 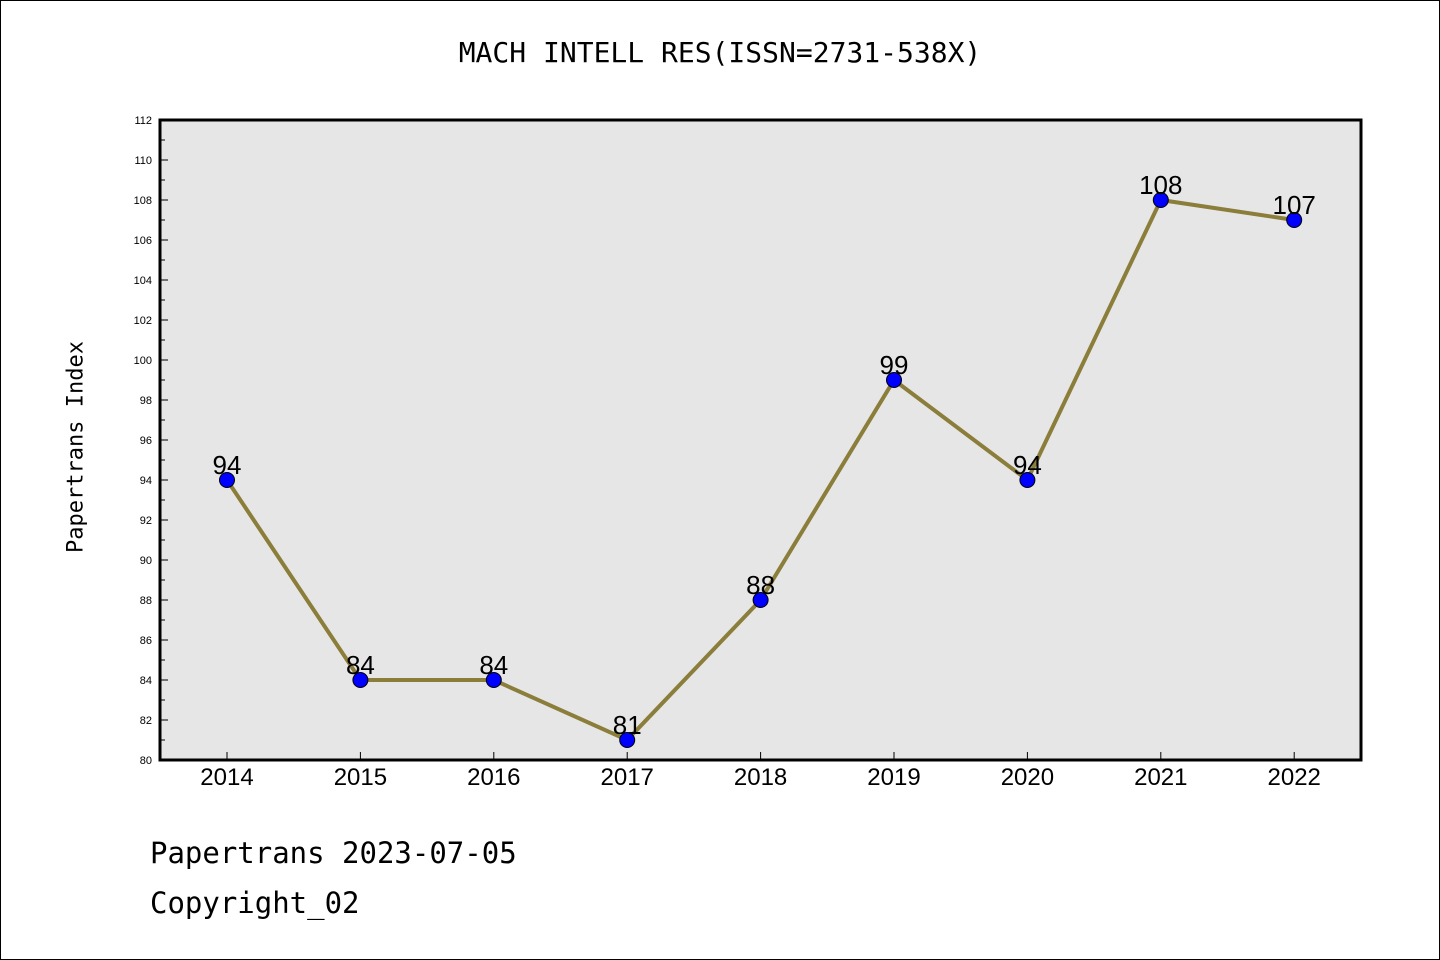 I want to click on y-tick-label: 112, so click(x=143, y=121).